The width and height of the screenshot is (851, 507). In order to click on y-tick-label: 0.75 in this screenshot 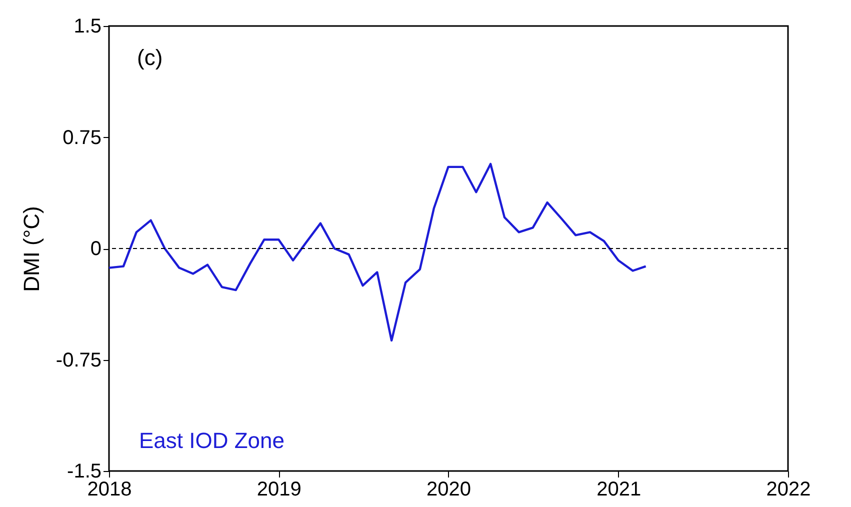, I will do `click(82, 137)`.